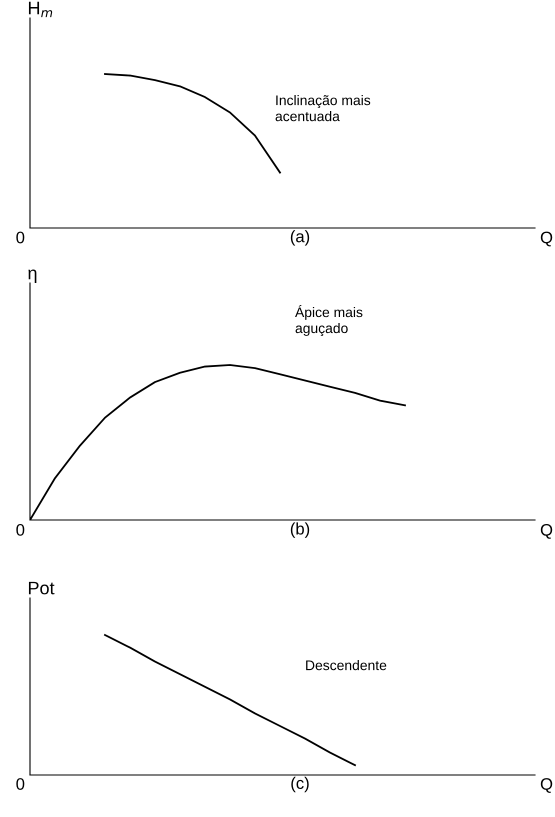 Image resolution: width=555 pixels, height=817 pixels. Describe the element at coordinates (41, 588) in the screenshot. I see `y-axis-title: Pot` at that location.